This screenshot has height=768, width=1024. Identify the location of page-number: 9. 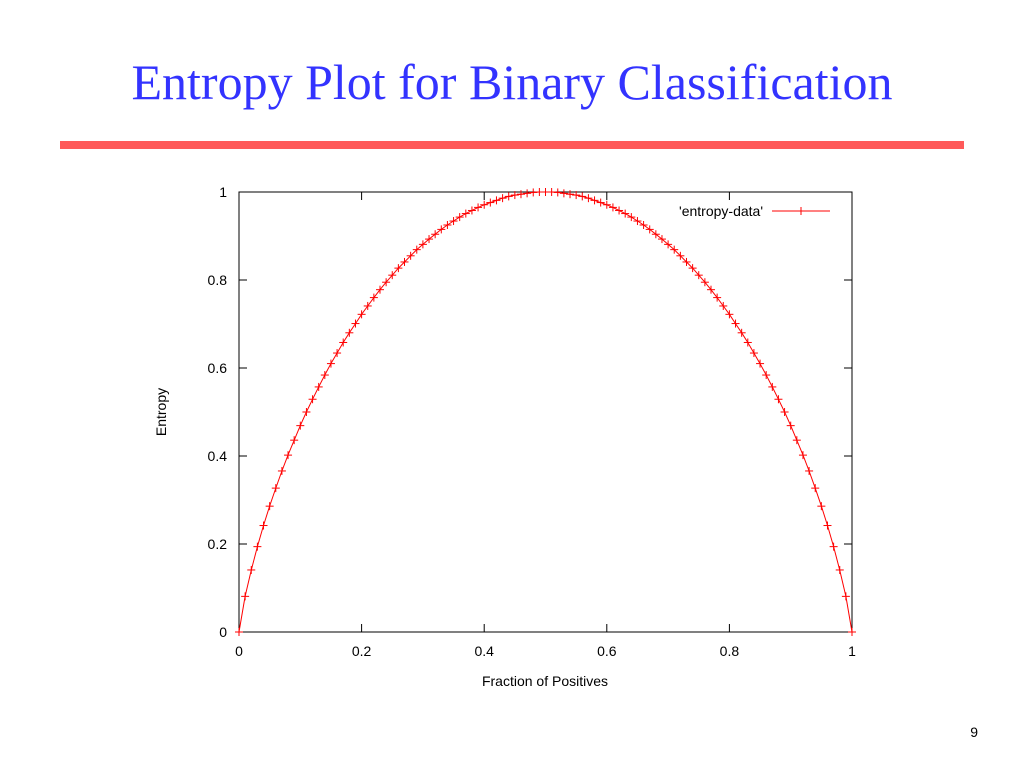
(974, 732).